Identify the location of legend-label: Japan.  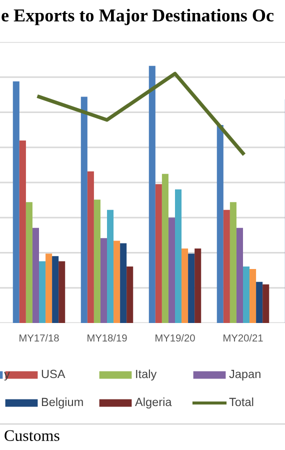
(244, 375).